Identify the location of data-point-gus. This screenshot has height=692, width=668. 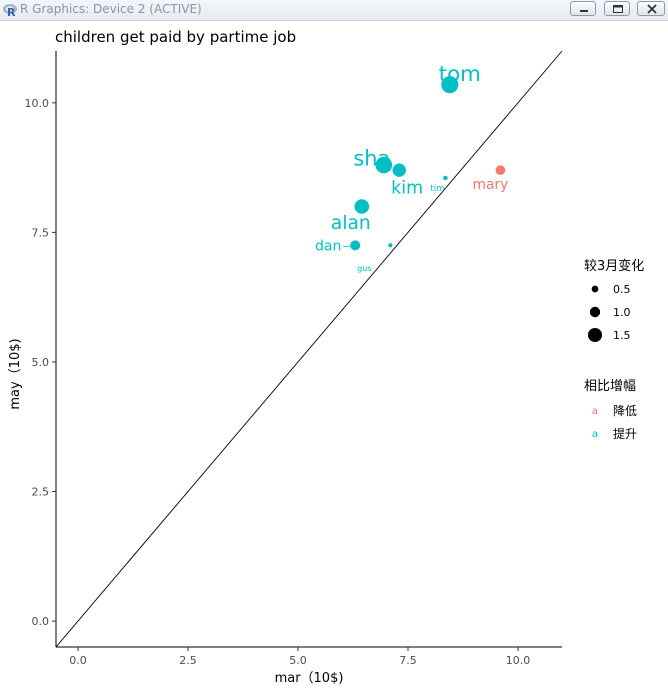
(390, 245).